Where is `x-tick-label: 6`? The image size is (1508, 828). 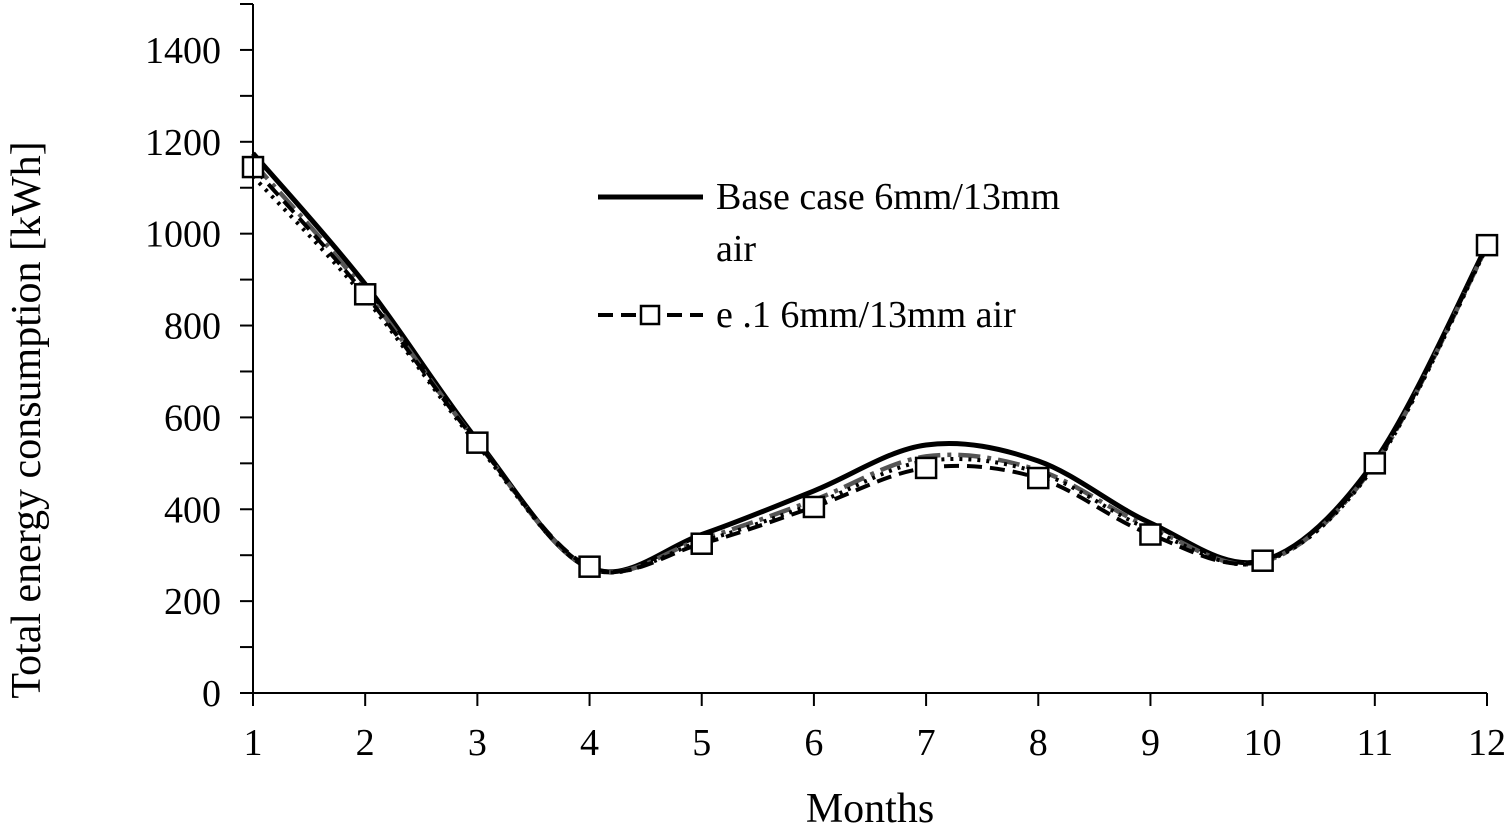 x-tick-label: 6 is located at coordinates (813, 743).